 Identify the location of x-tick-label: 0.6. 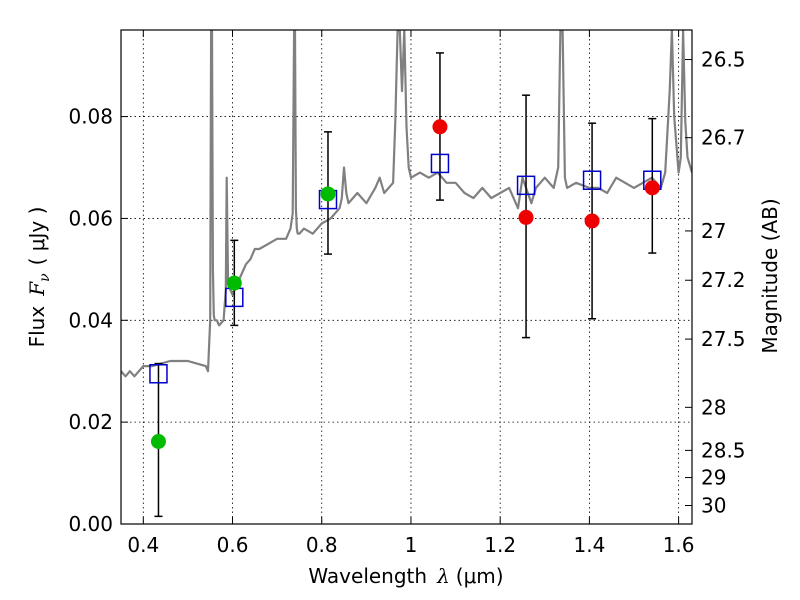
(233, 545).